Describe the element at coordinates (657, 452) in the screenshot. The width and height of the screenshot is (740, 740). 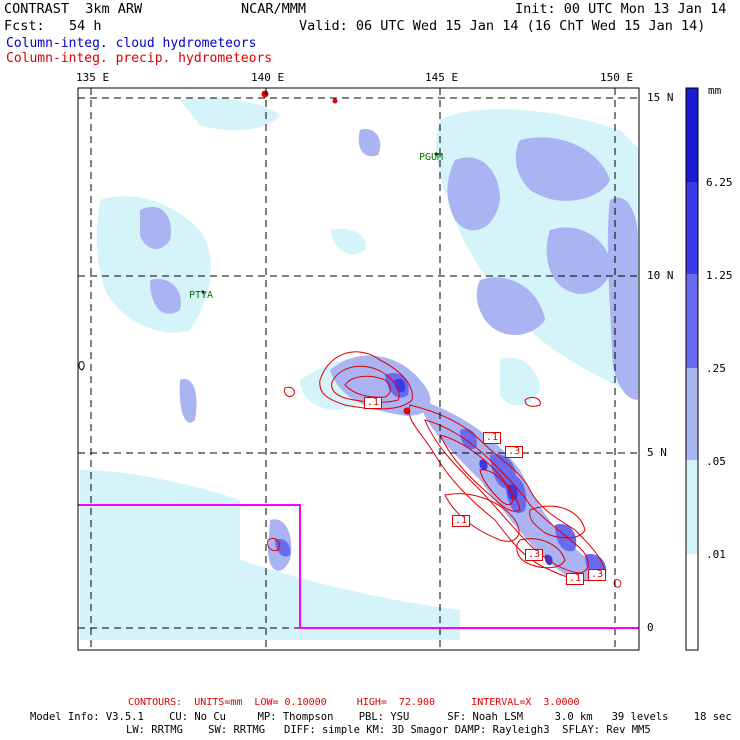
I see `lat-label-5n: 5 N` at that location.